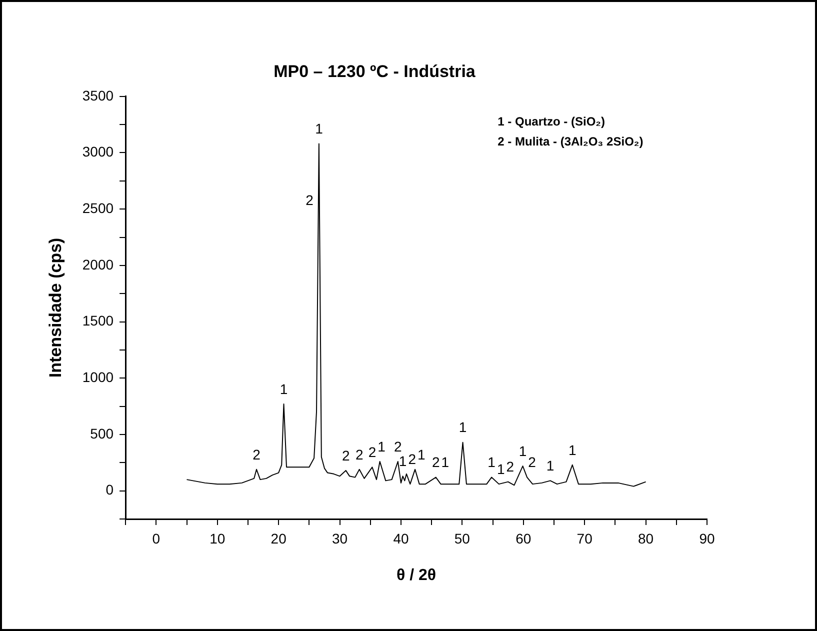 The height and width of the screenshot is (631, 817). I want to click on y-axis-title: Intensidade (cps), so click(55, 308).